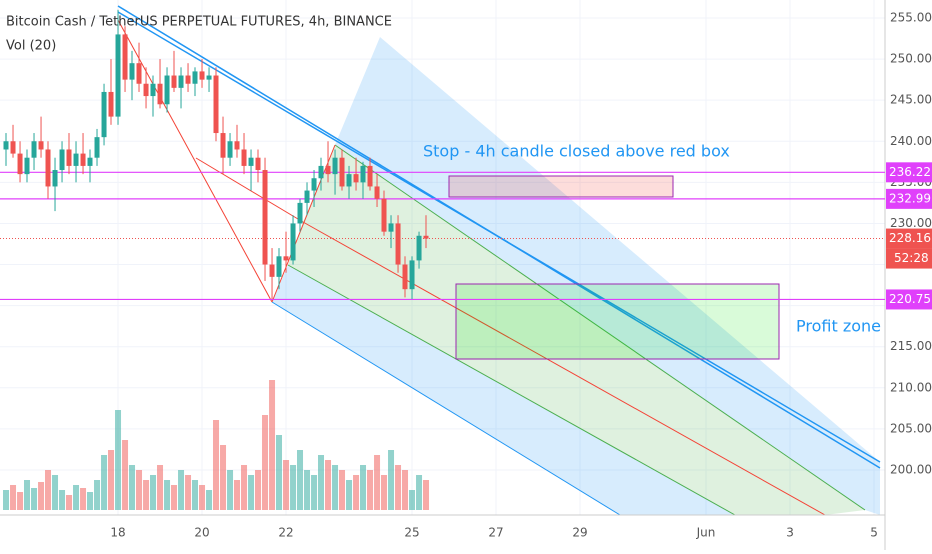 This screenshot has height=554, width=932. What do you see at coordinates (911, 469) in the screenshot?
I see `y-tick-label: 200.00` at bounding box center [911, 469].